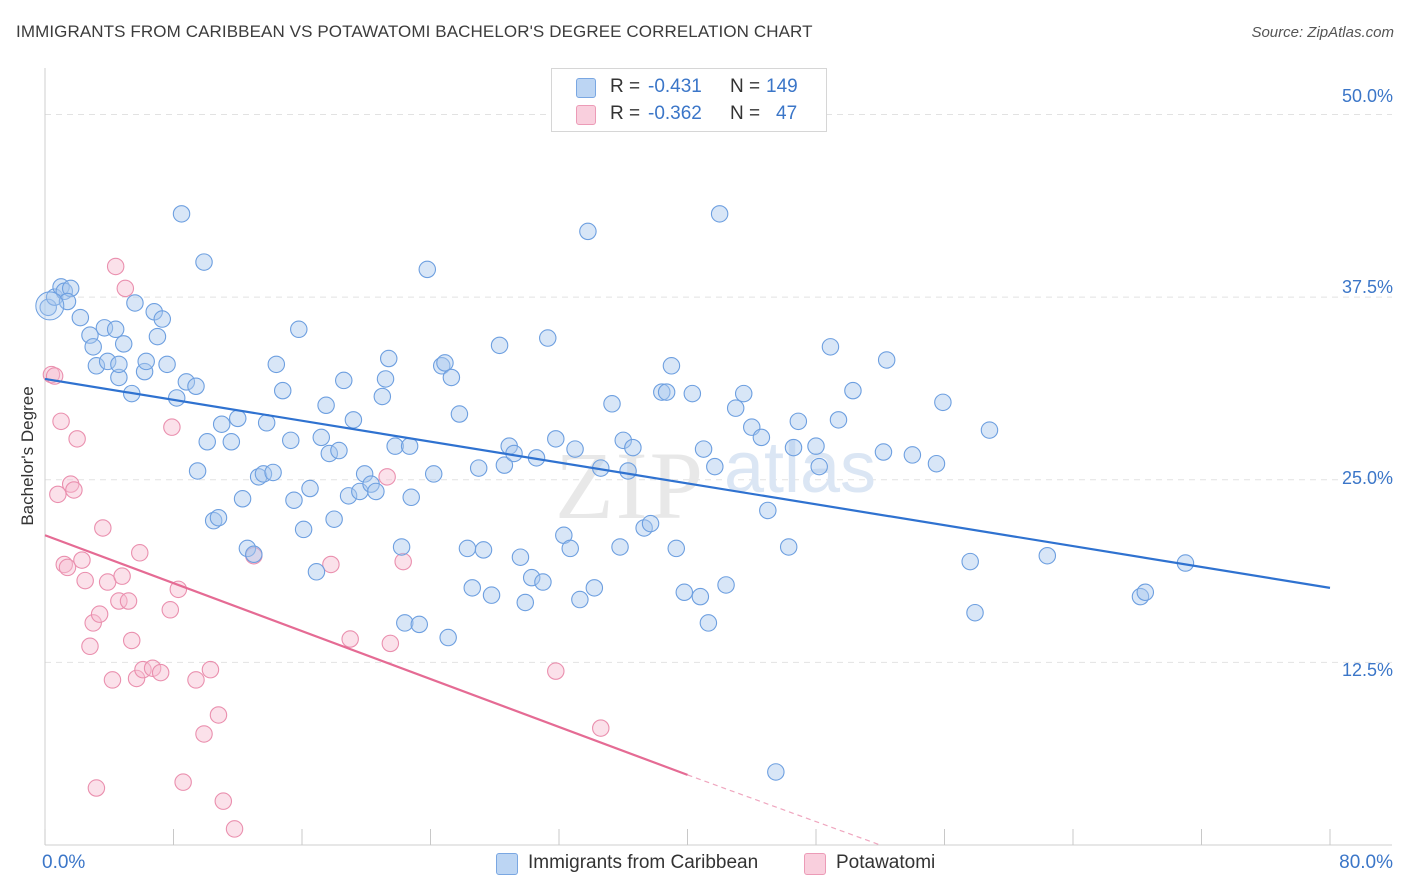 This screenshot has height=892, width=1406. Describe the element at coordinates (787, 113) in the screenshot. I see `legend-n-value: 47` at that location.